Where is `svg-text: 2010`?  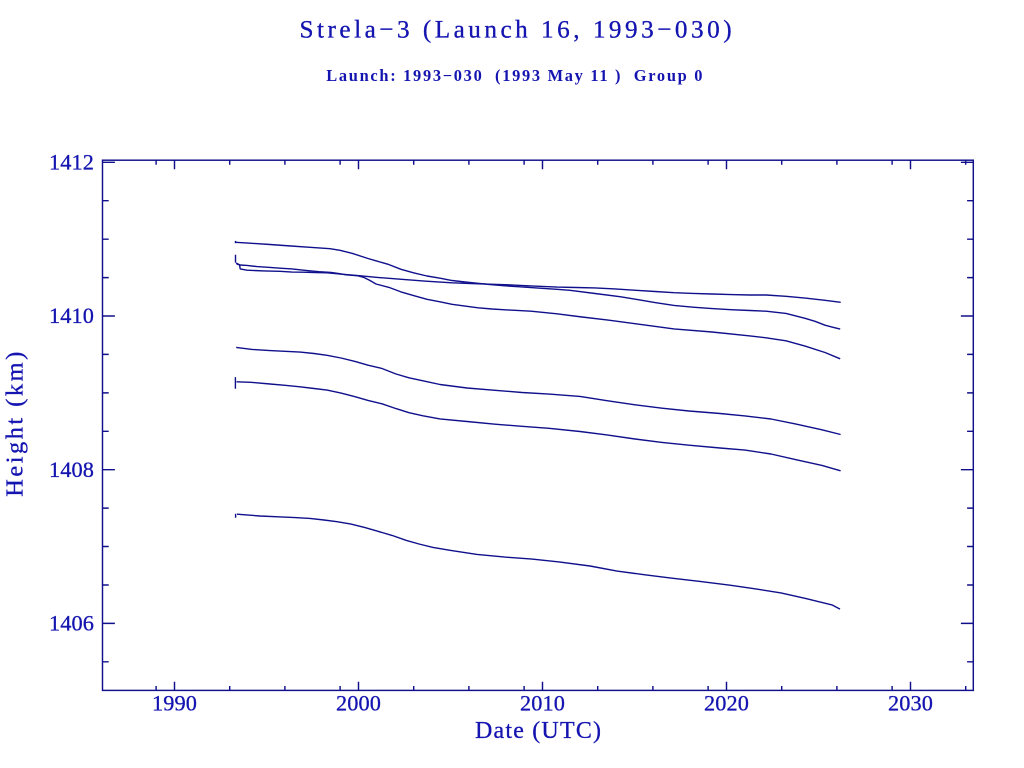
svg-text: 2010 is located at coordinates (542, 702).